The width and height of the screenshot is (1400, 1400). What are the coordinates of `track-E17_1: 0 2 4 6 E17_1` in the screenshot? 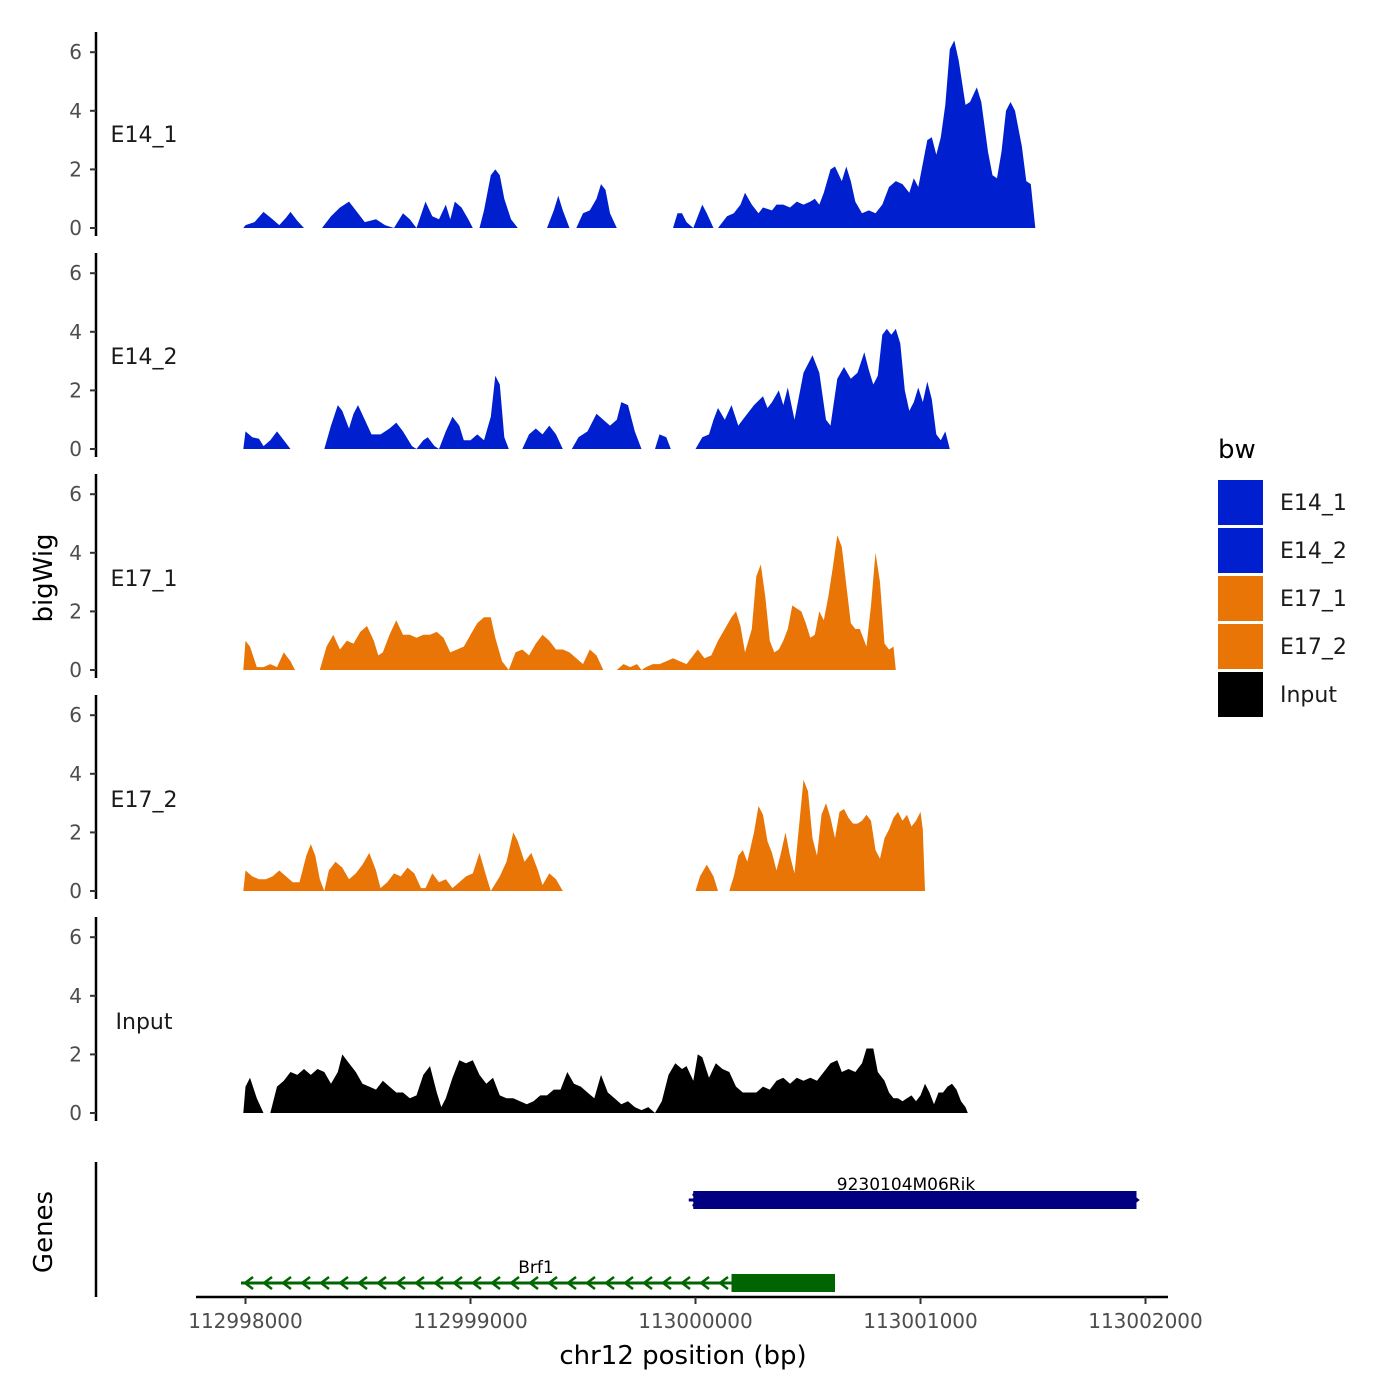 It's located at (482, 578).